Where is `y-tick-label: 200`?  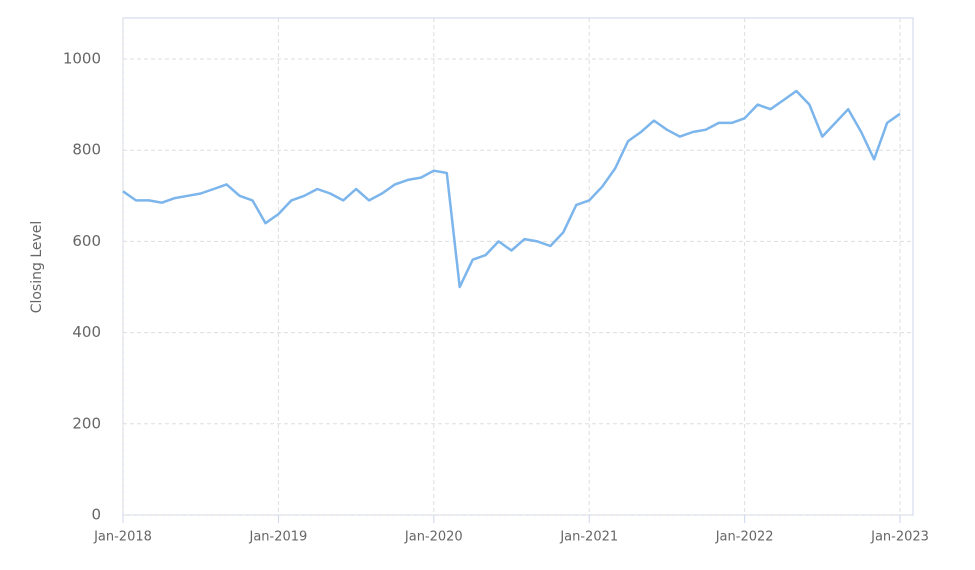 y-tick-label: 200 is located at coordinates (86, 423).